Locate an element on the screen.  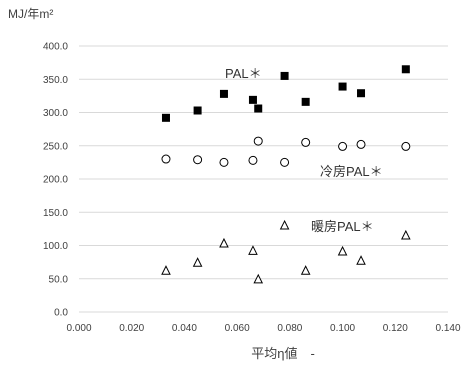
y-tick-label: 50.0 is located at coordinates (59, 279).